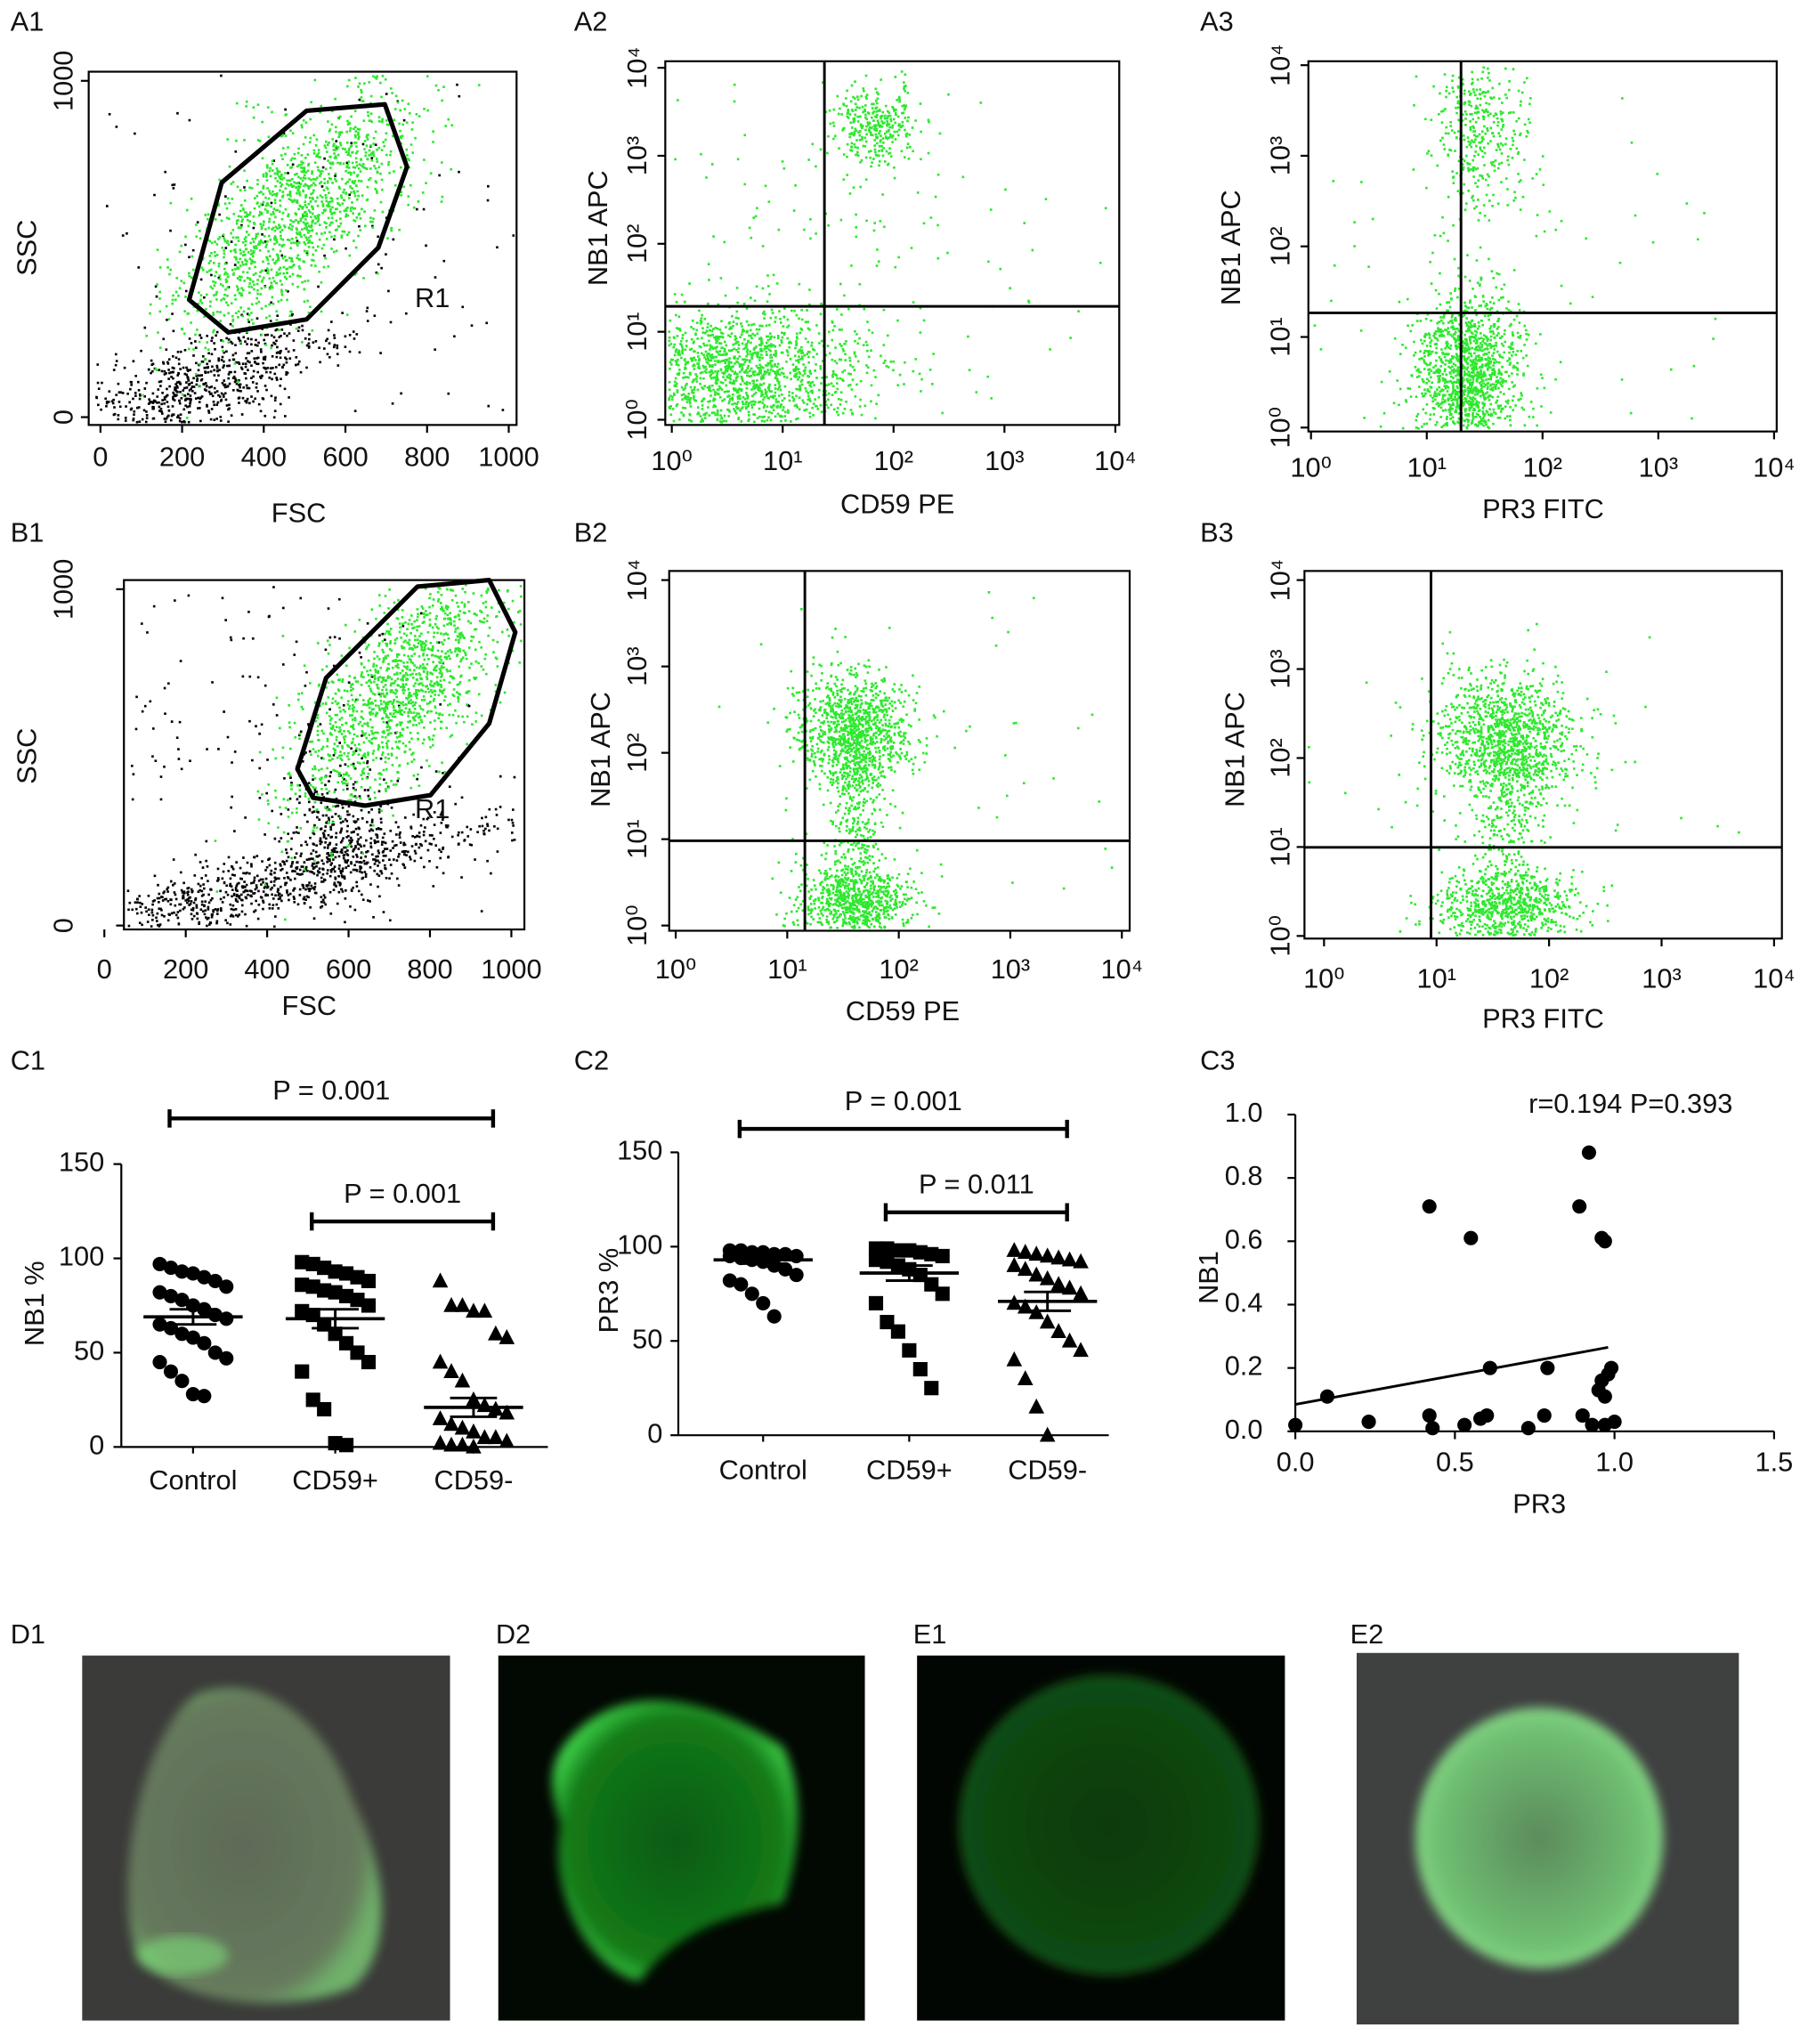 This screenshot has height=2044, width=1808. What do you see at coordinates (640, 1150) in the screenshot?
I see `y-tick-label: 150` at bounding box center [640, 1150].